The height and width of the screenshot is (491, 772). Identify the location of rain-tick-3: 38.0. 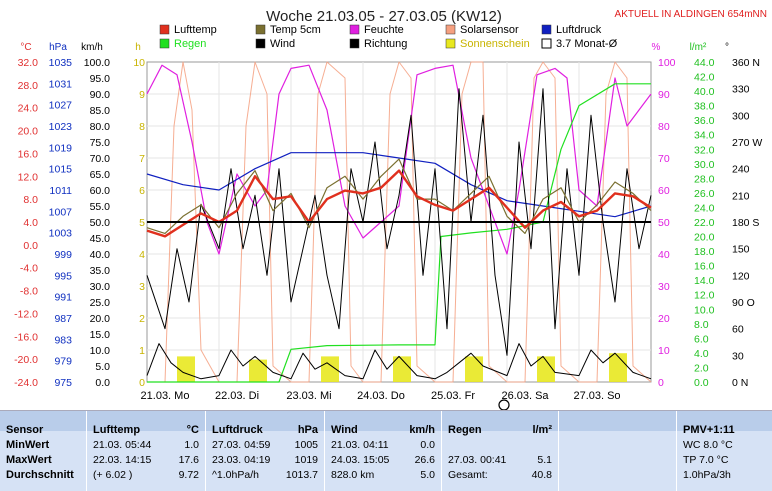
(704, 107).